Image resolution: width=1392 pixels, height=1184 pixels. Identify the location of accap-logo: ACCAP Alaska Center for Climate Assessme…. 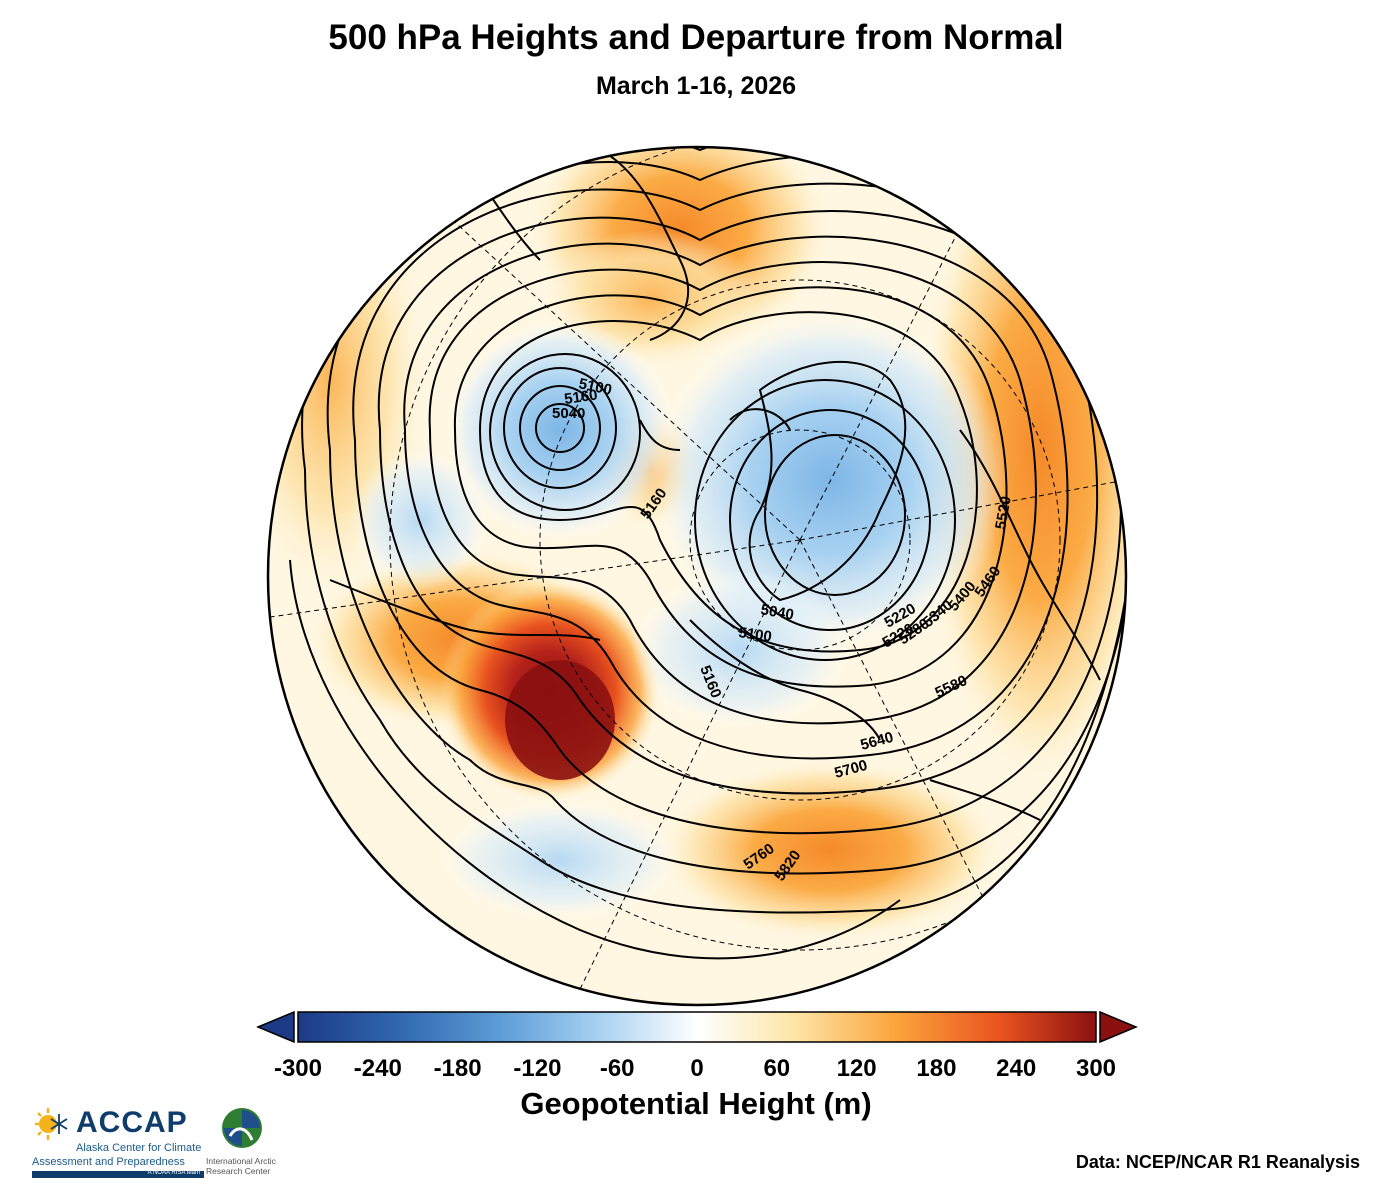
(122, 1141).